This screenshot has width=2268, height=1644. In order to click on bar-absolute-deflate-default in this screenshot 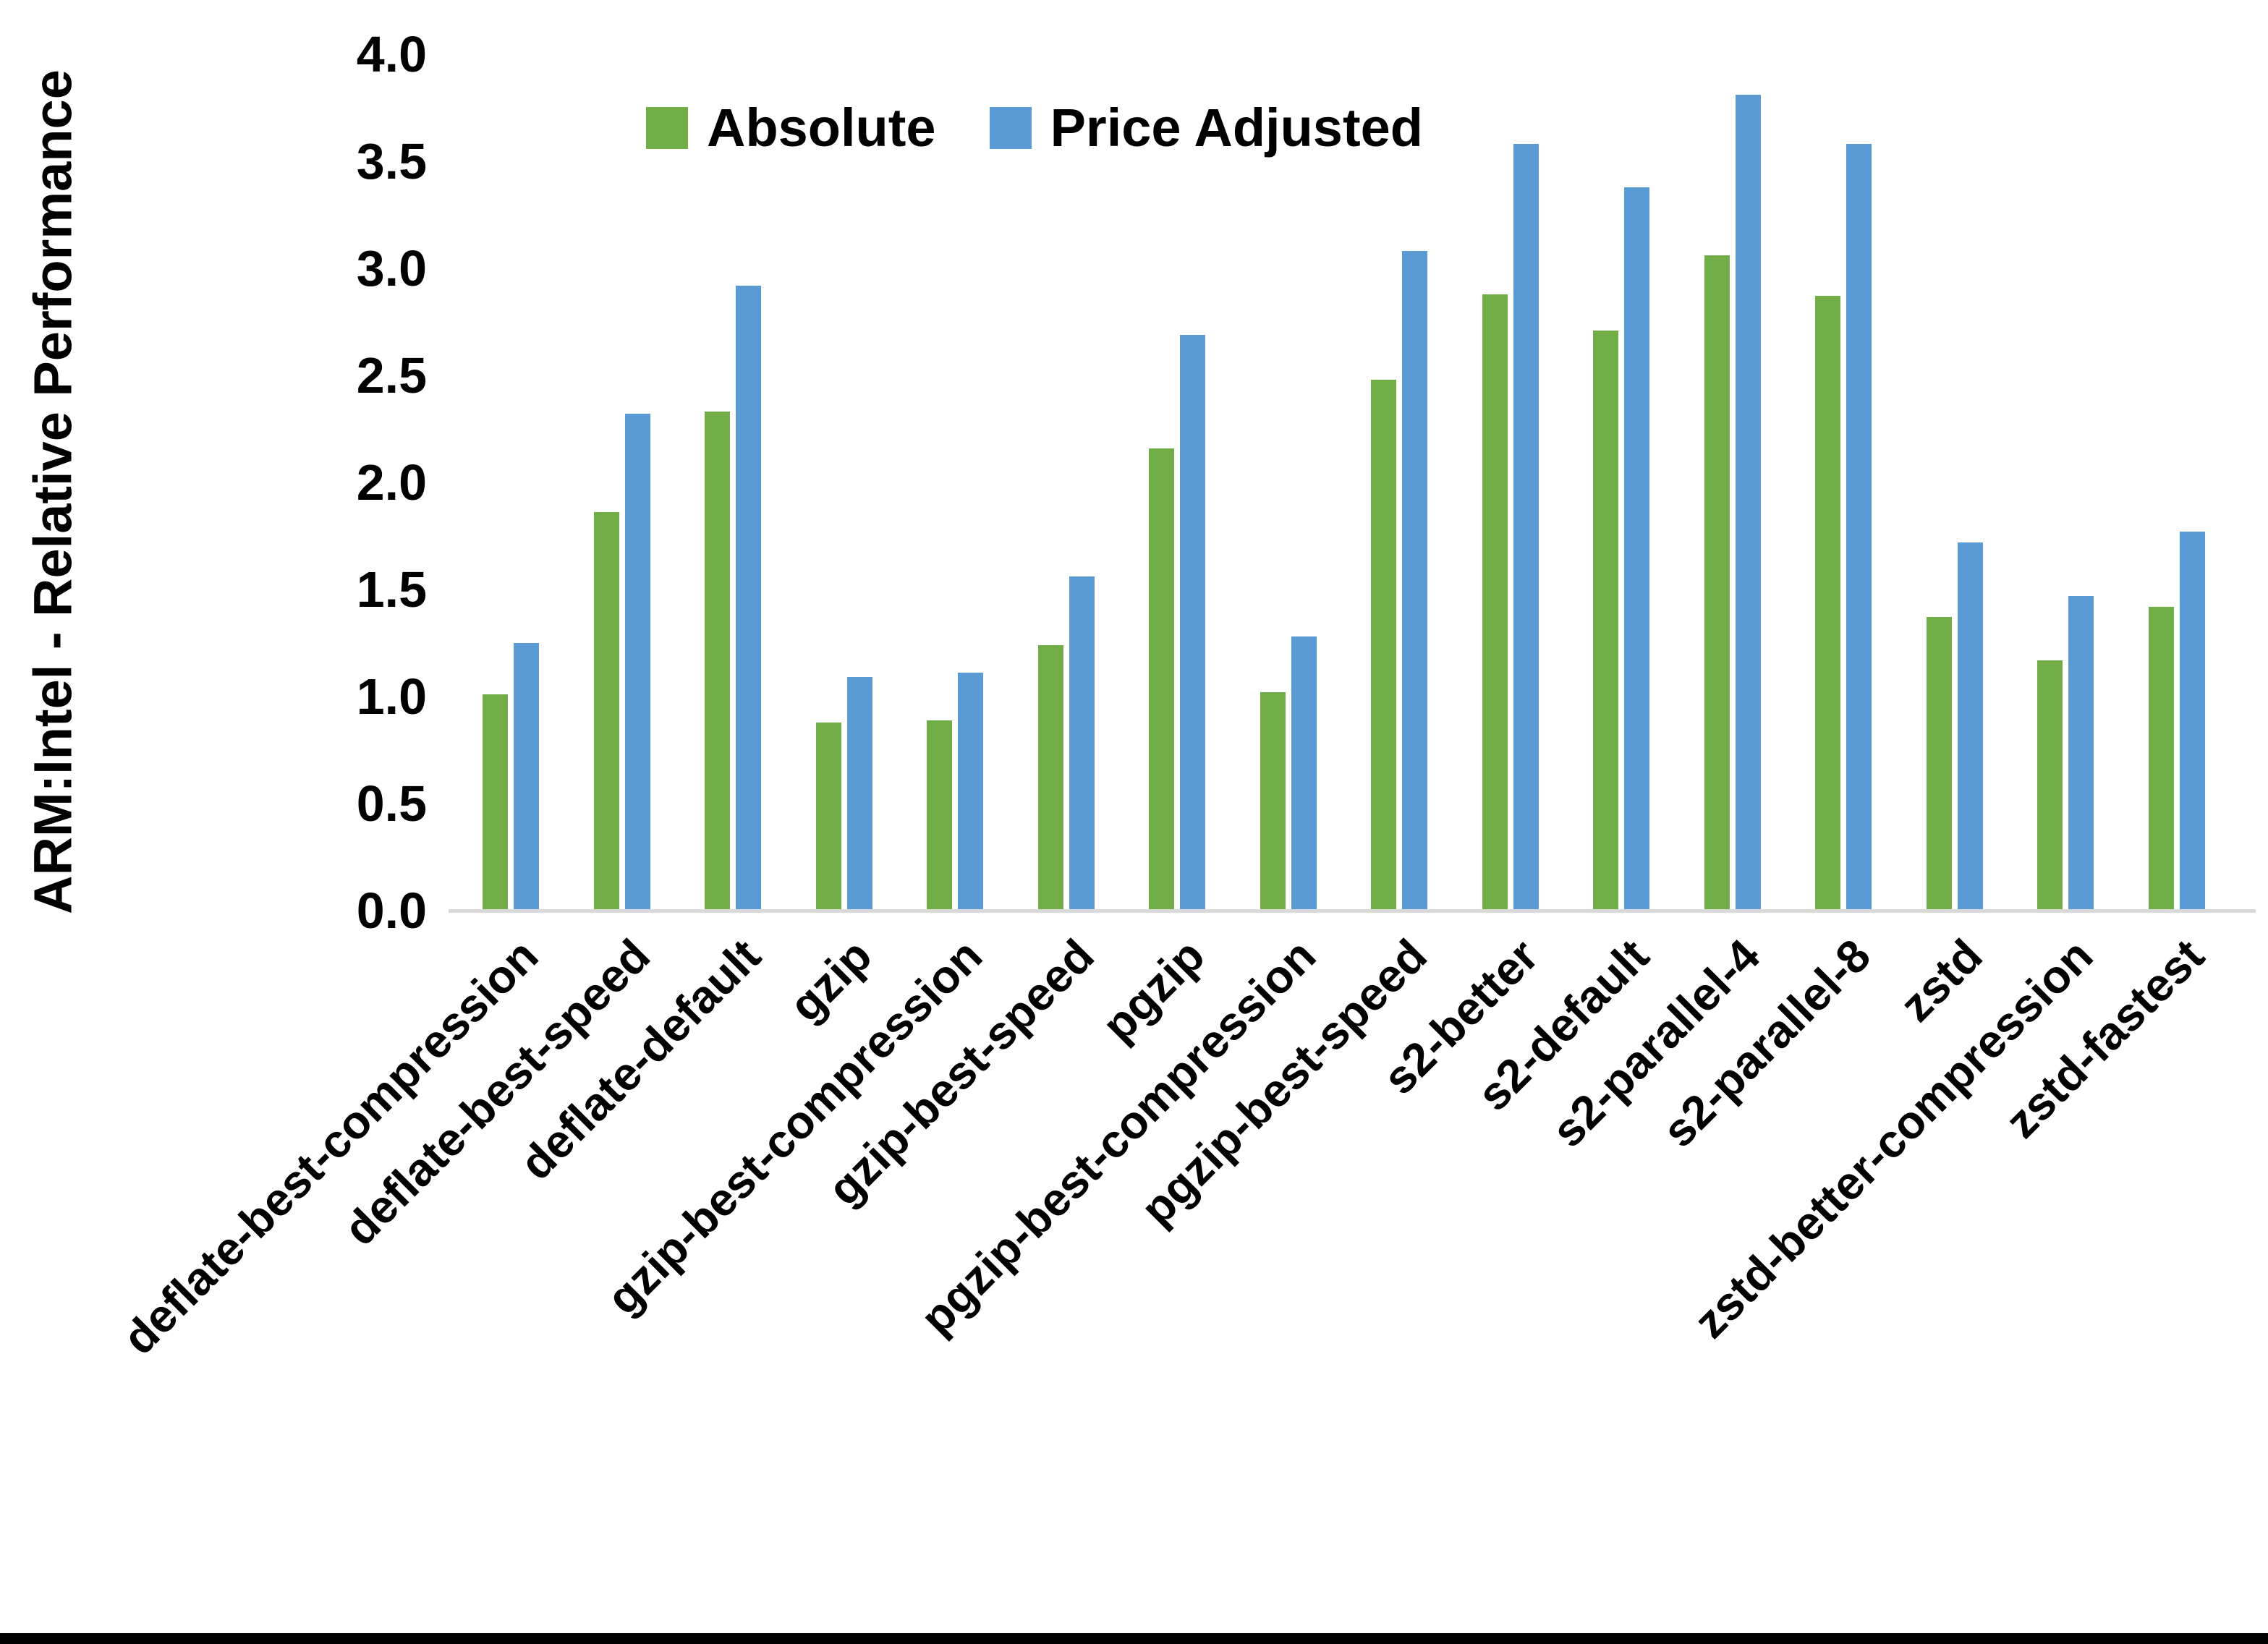, I will do `click(717, 661)`.